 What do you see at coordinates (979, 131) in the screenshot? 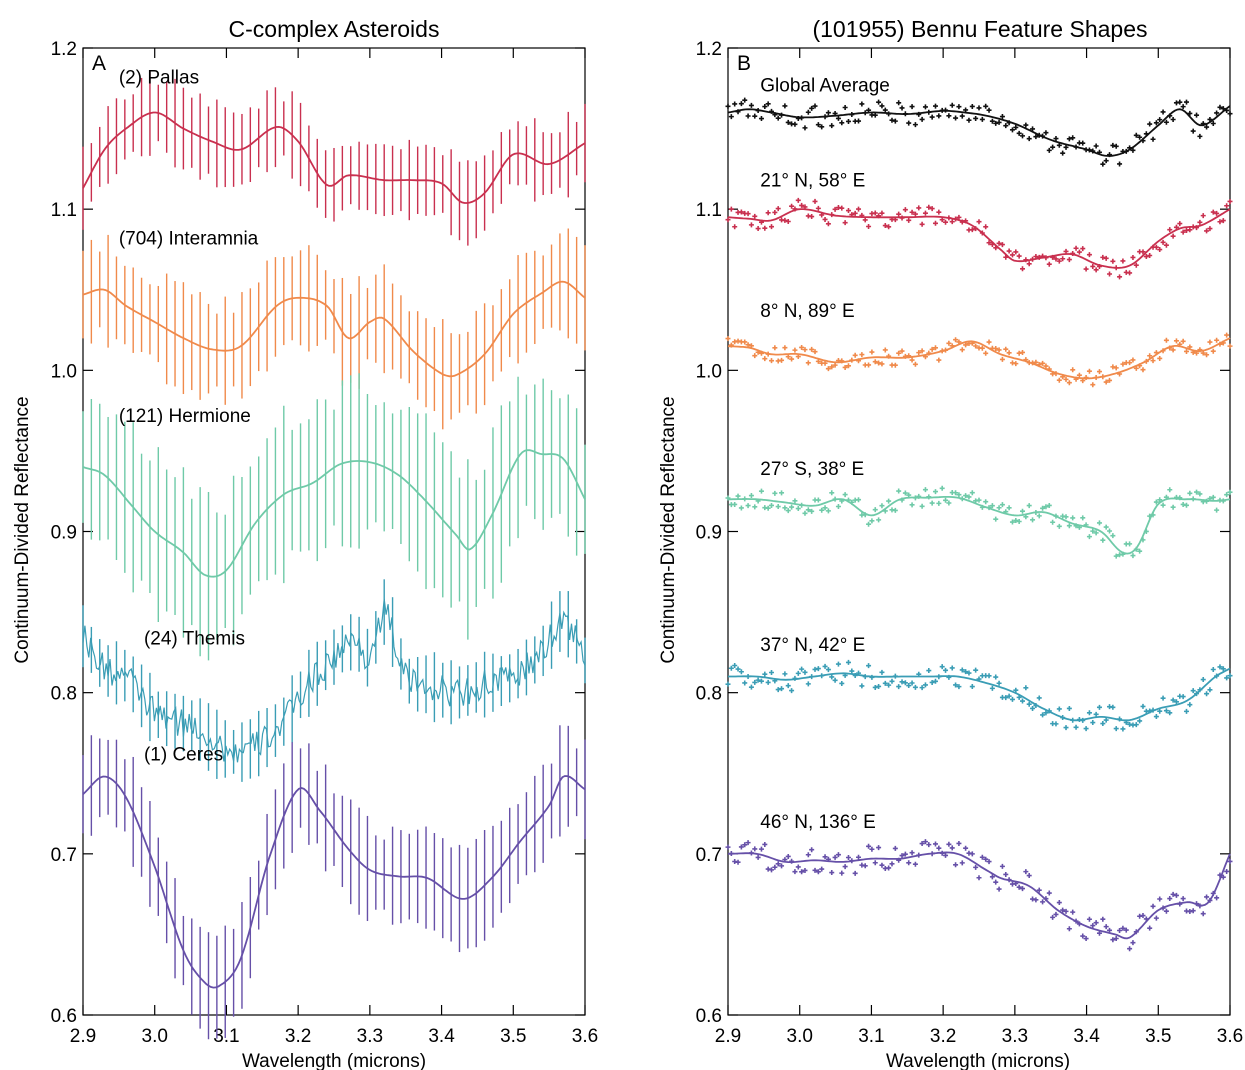
I see `panel-b-series-0-fit-line` at bounding box center [979, 131].